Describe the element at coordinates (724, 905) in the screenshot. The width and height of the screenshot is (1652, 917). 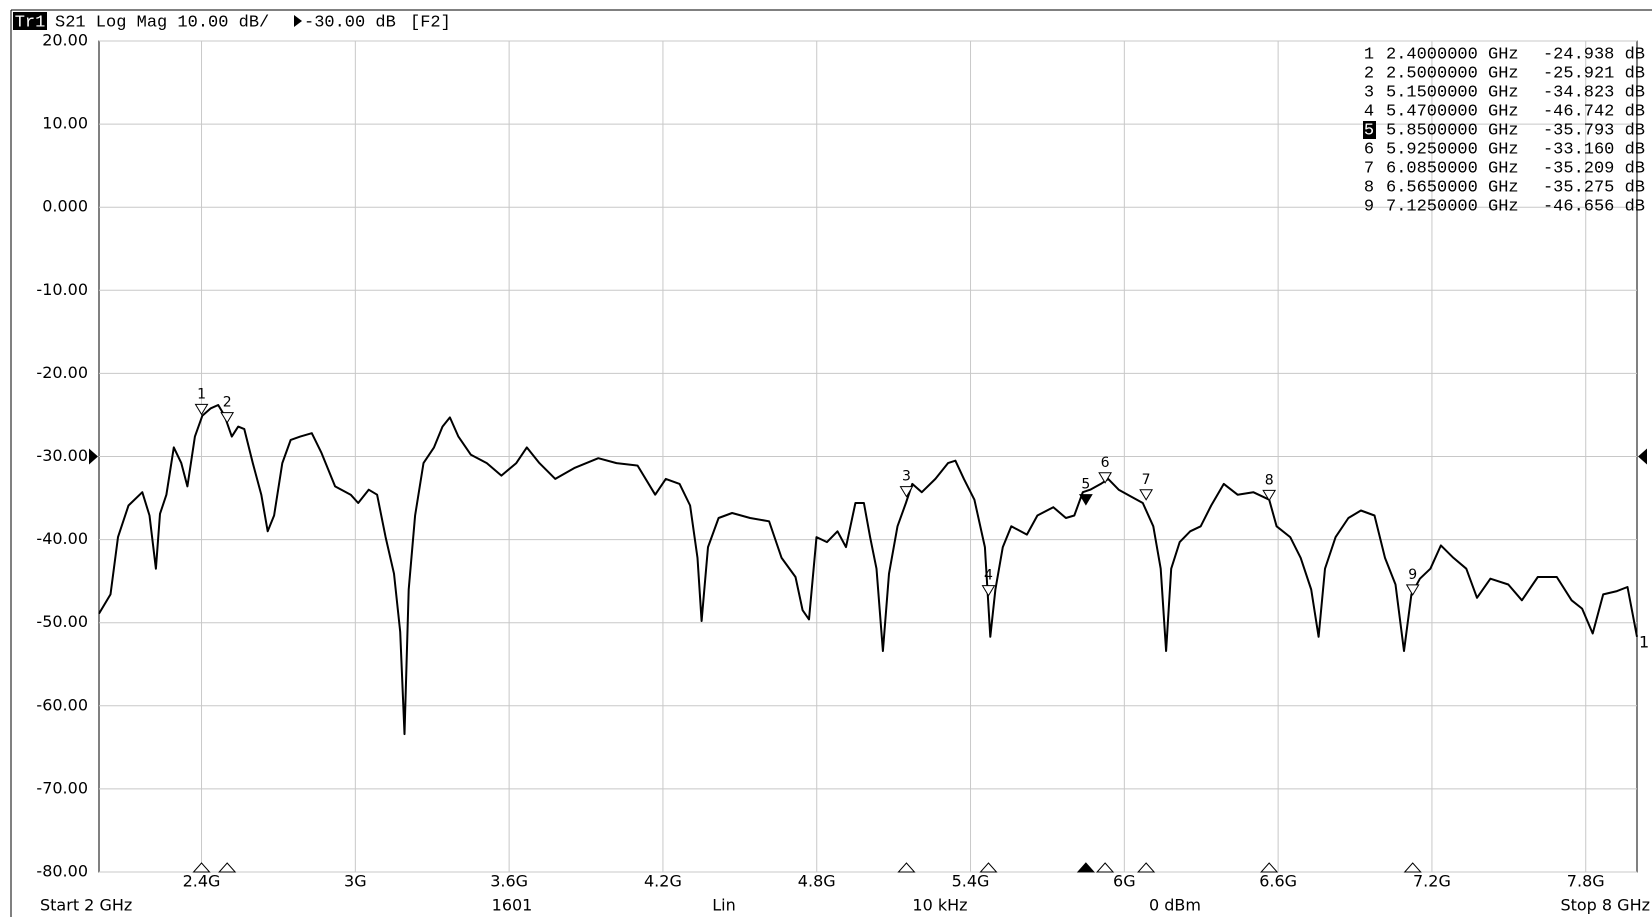
I see `footer-field: Lin` at that location.